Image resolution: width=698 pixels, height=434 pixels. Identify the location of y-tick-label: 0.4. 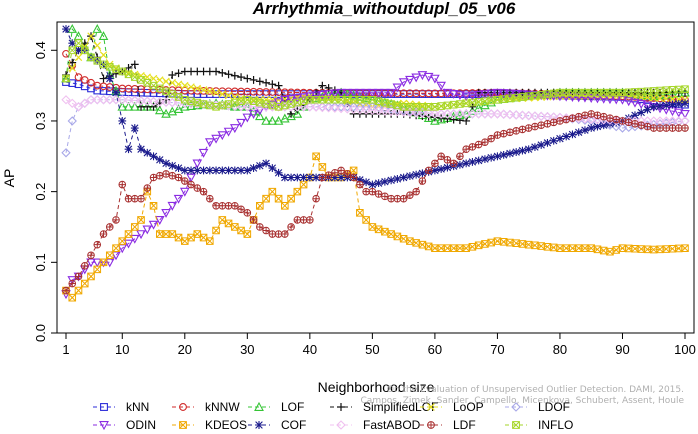
(40, 50).